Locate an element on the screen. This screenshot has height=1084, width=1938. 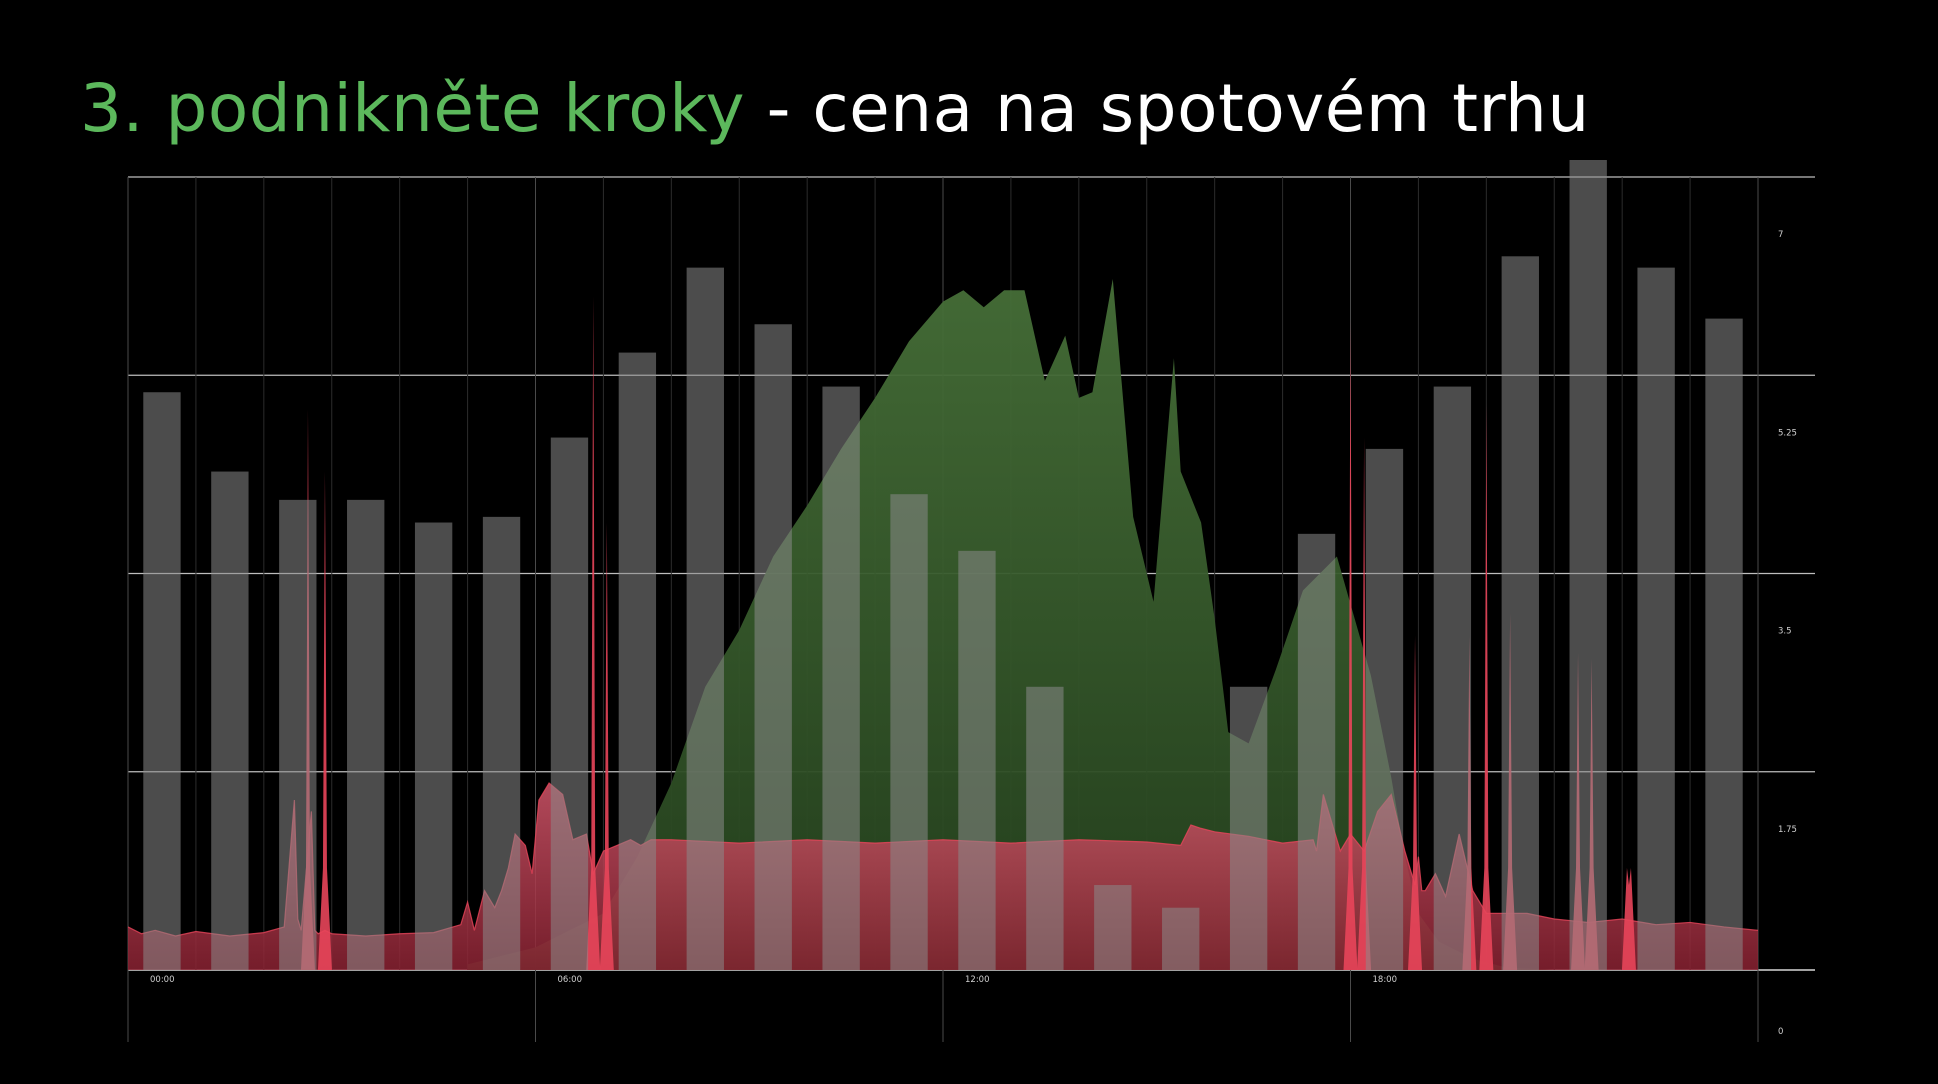
y-tick-label: 5.25 is located at coordinates (1787, 433).